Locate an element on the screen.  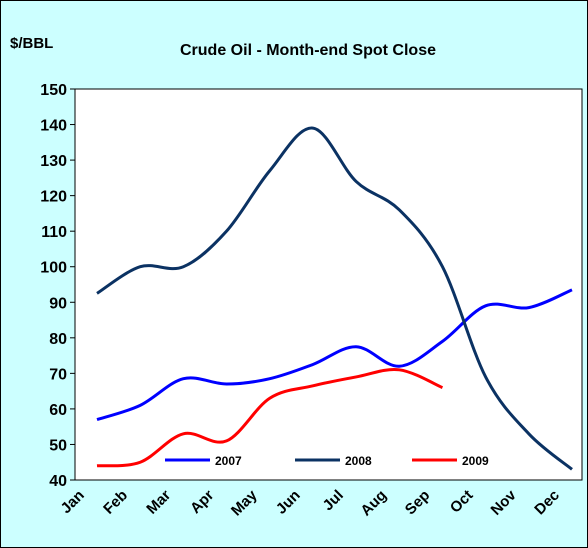
y-tick-label: 130 is located at coordinates (53, 161).